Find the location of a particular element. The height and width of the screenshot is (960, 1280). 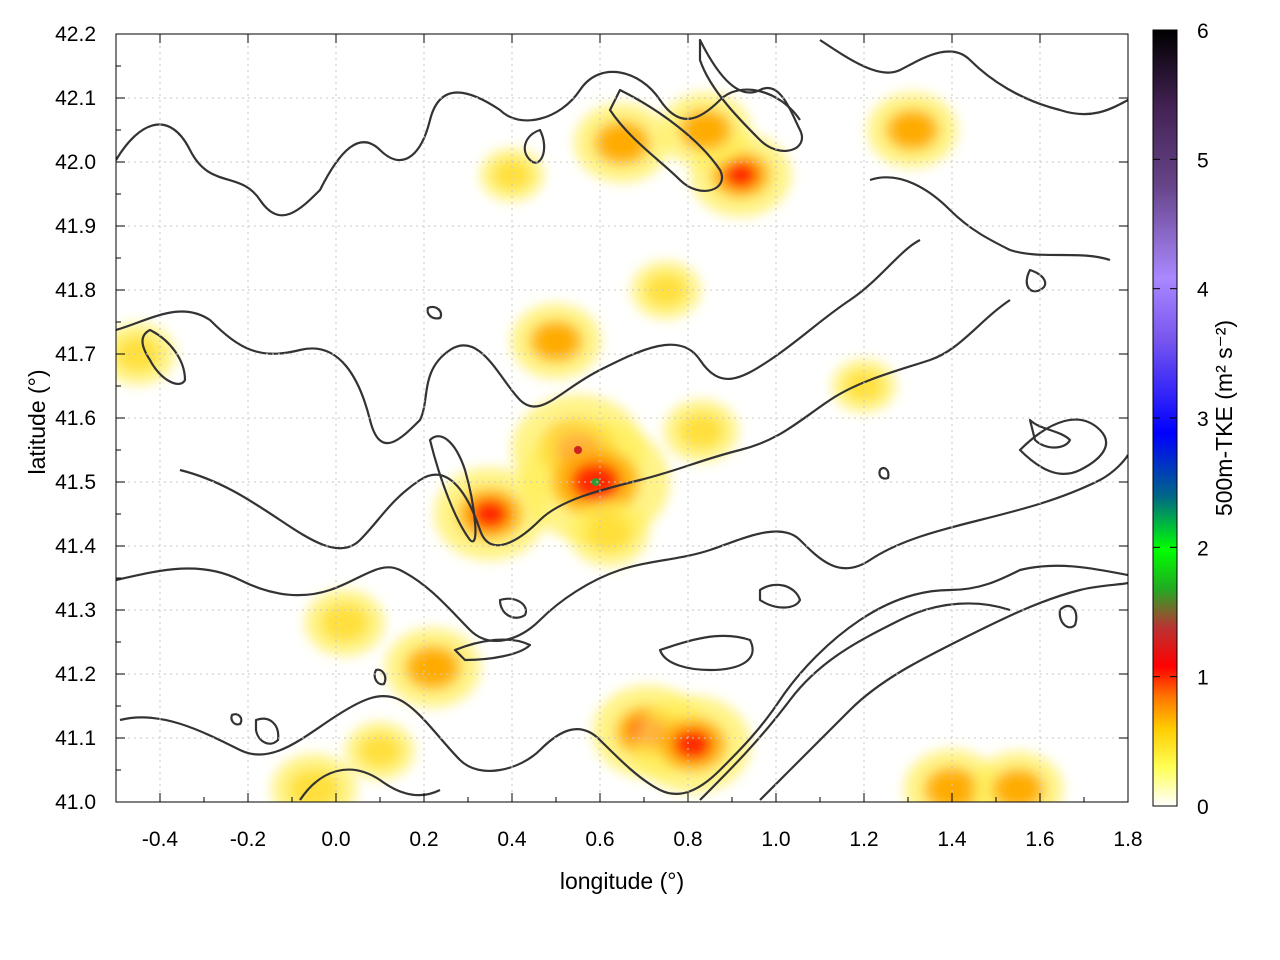

y-tick-label: 41.3 is located at coordinates (75, 610).